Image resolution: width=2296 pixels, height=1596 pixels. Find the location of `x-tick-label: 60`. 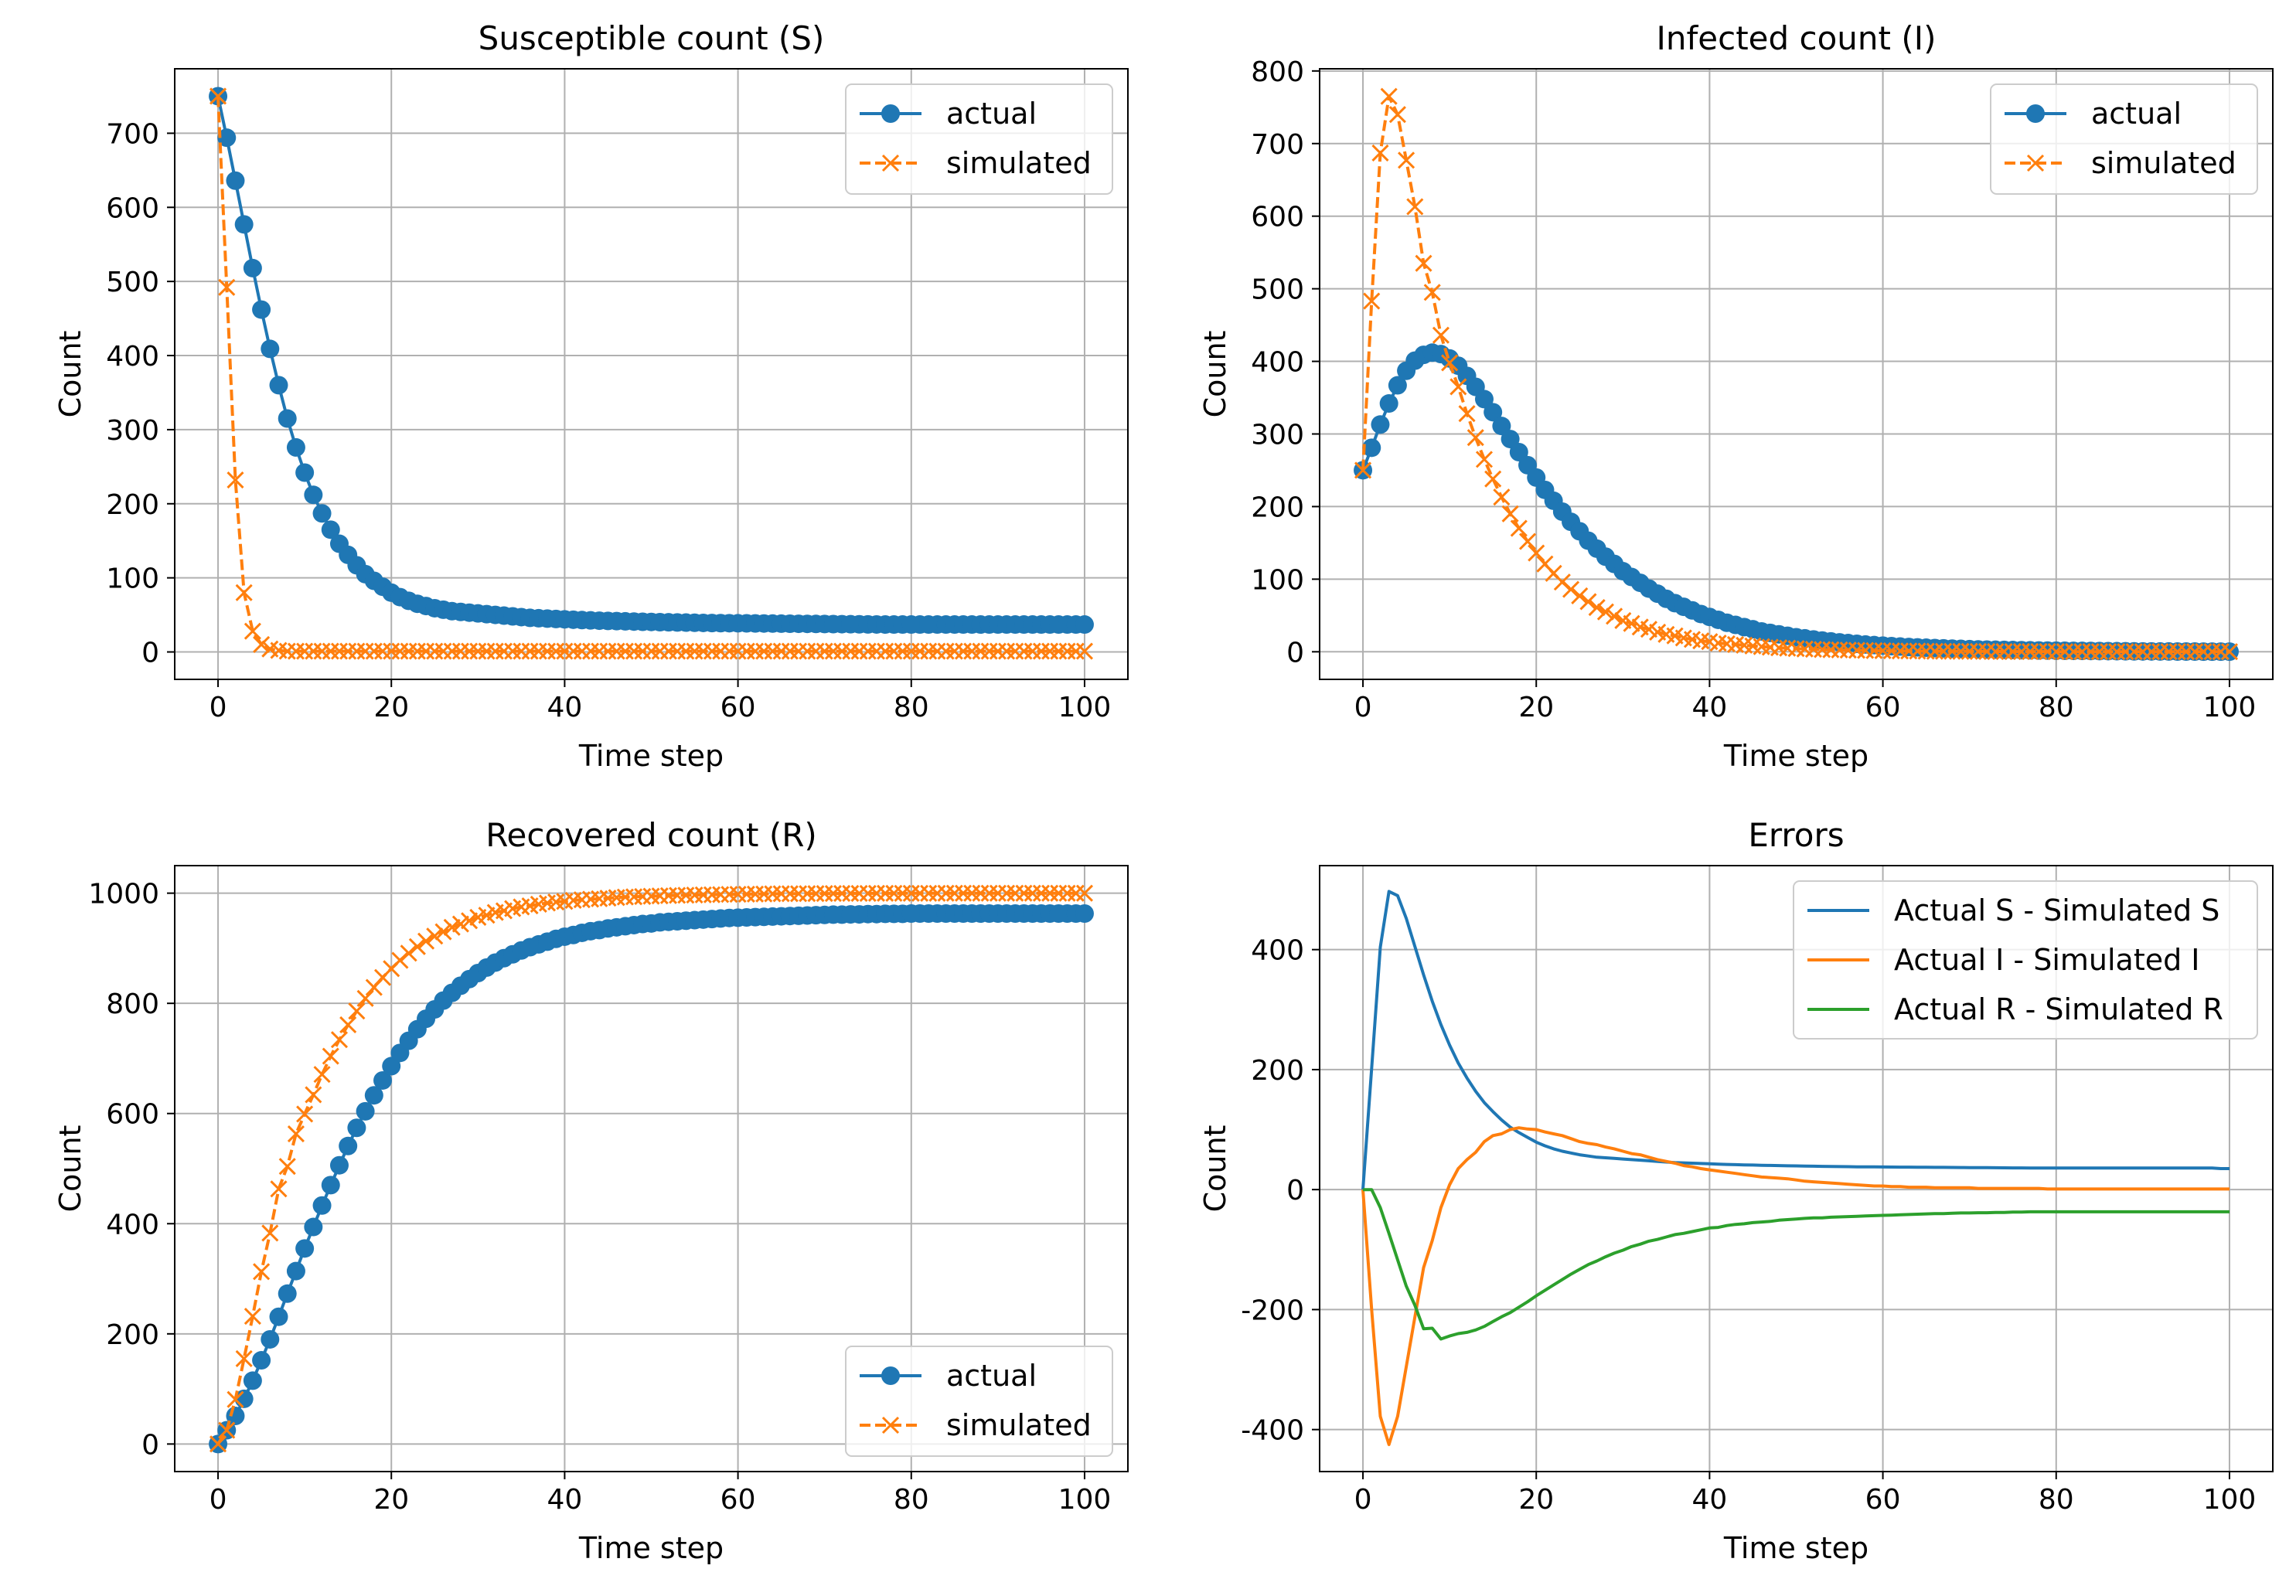

x-tick-label: 60 is located at coordinates (1883, 1500).